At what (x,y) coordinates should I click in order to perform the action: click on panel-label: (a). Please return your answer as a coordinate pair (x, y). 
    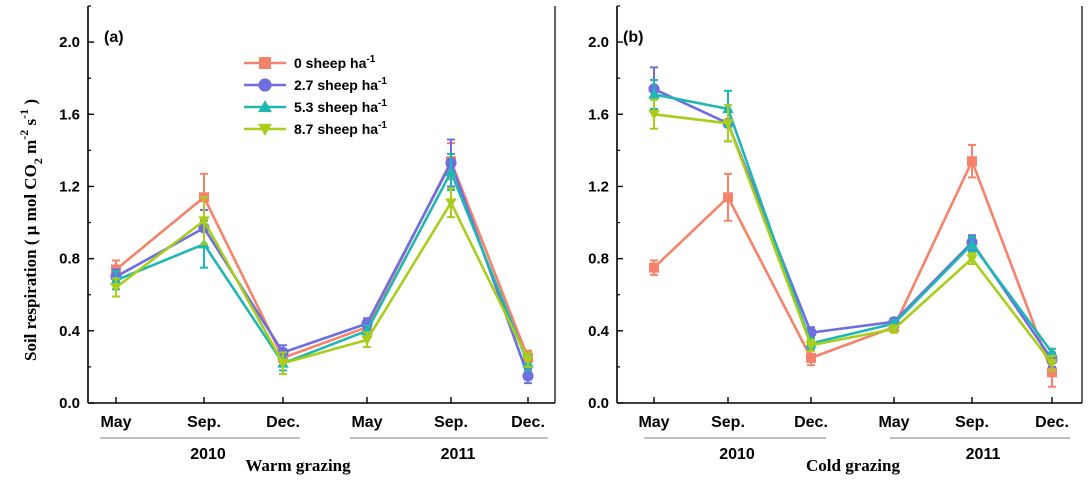
    Looking at the image, I should click on (114, 37).